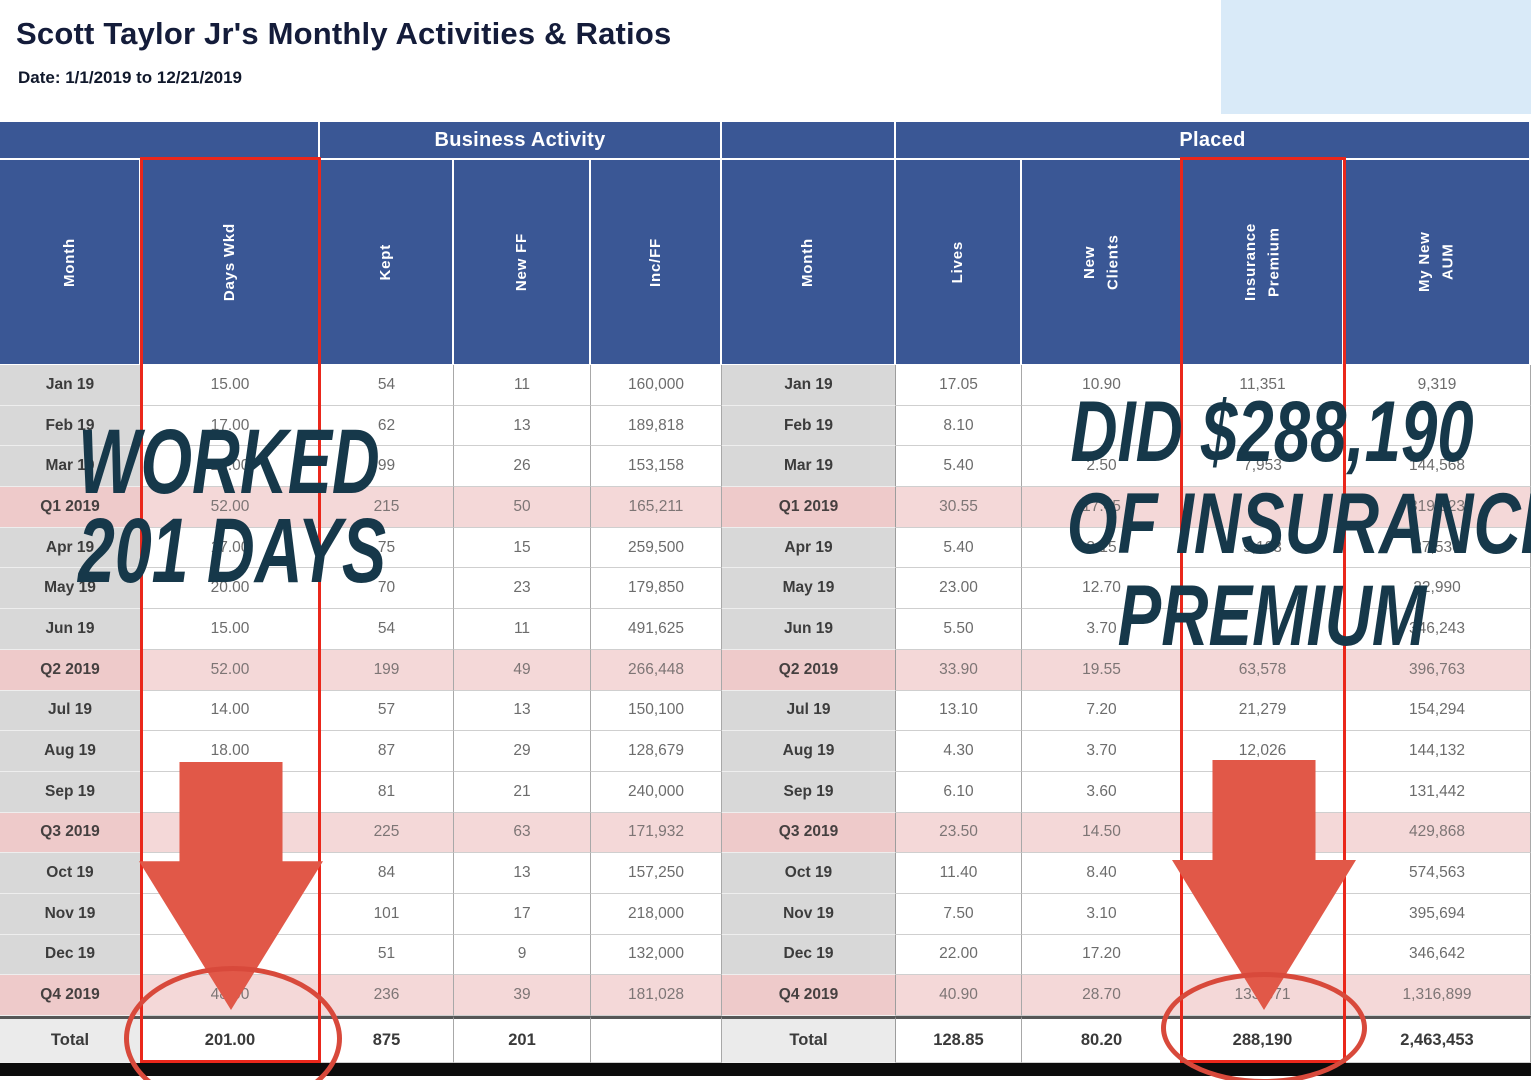  What do you see at coordinates (70, 385) in the screenshot?
I see `row-label-left: Jan 19` at bounding box center [70, 385].